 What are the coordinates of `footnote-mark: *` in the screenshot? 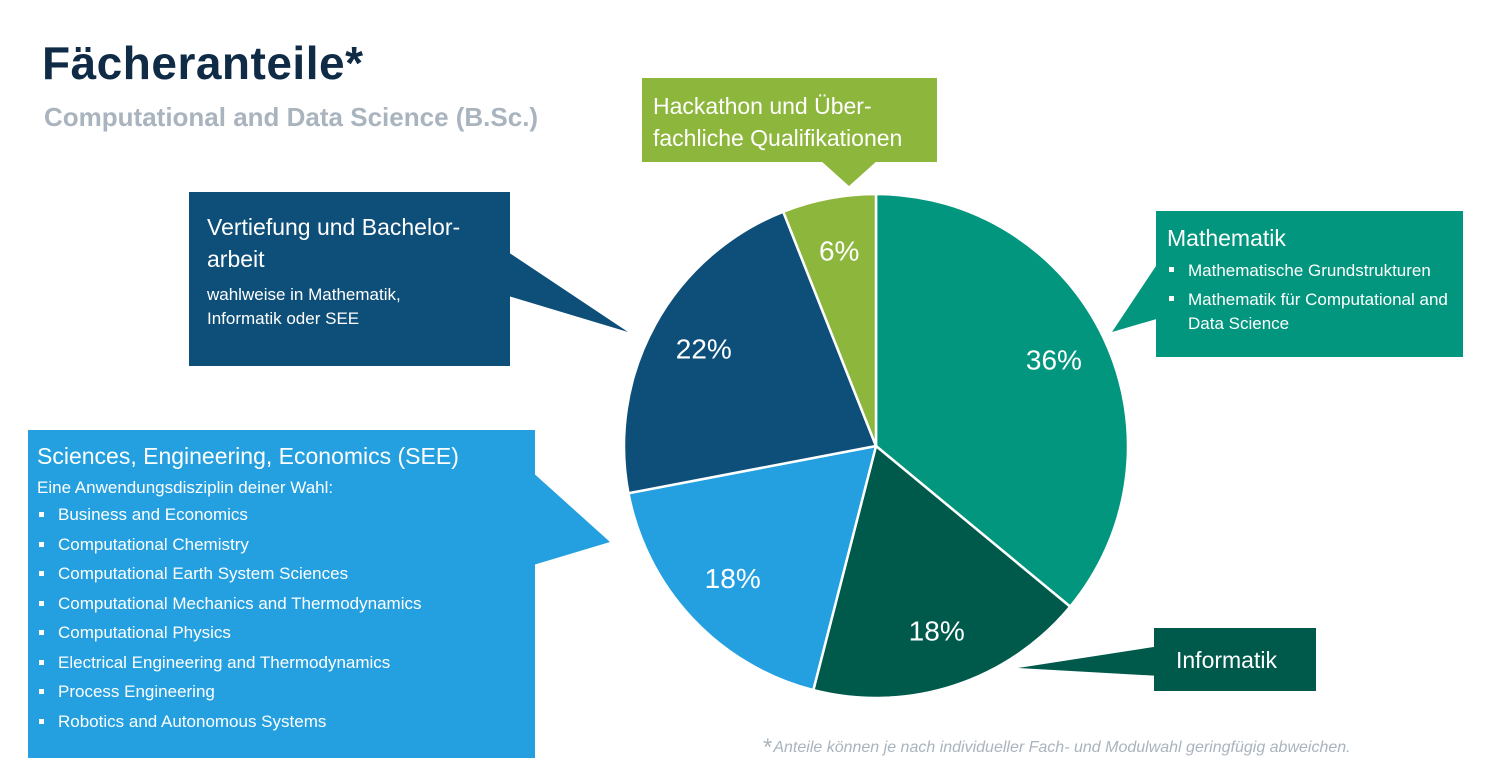 It's located at (767, 747).